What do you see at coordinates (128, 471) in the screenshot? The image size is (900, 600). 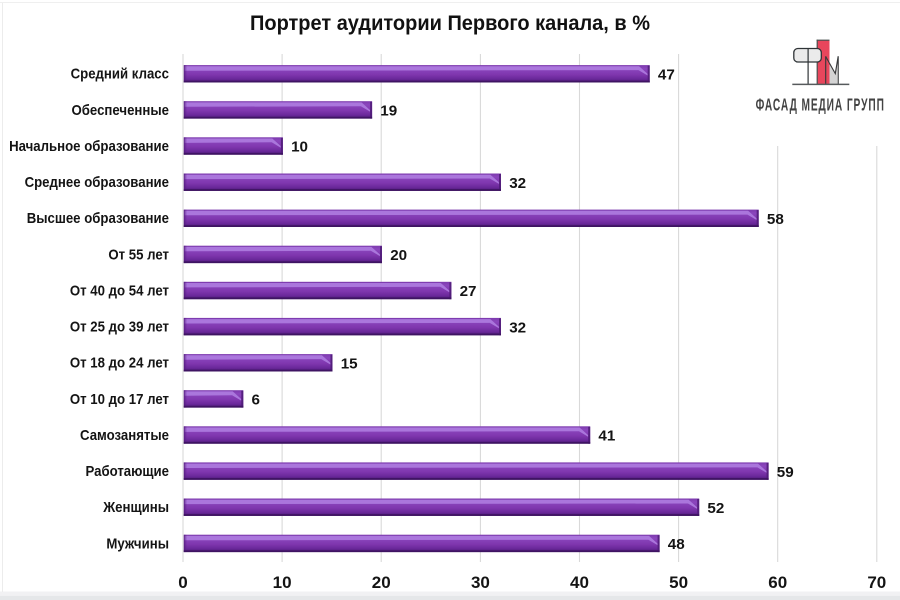 I see `svg-text: Работающие` at bounding box center [128, 471].